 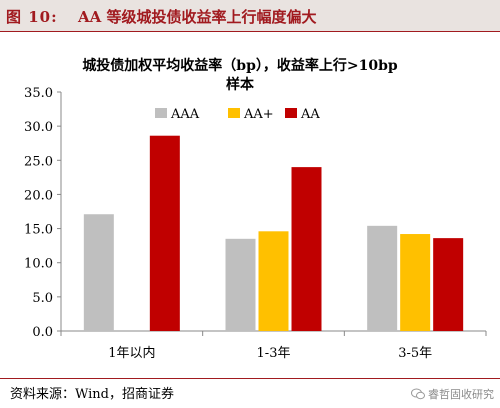 What do you see at coordinates (240, 84) in the screenshot?
I see `chart-title-line: 样本` at bounding box center [240, 84].